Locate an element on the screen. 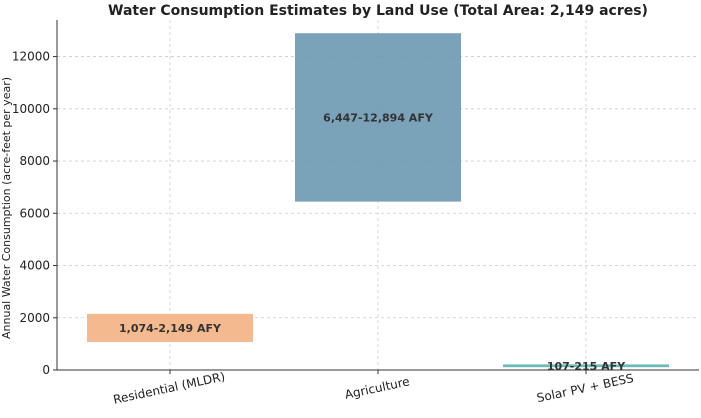  y-tick-label: 10000 is located at coordinates (31, 109).